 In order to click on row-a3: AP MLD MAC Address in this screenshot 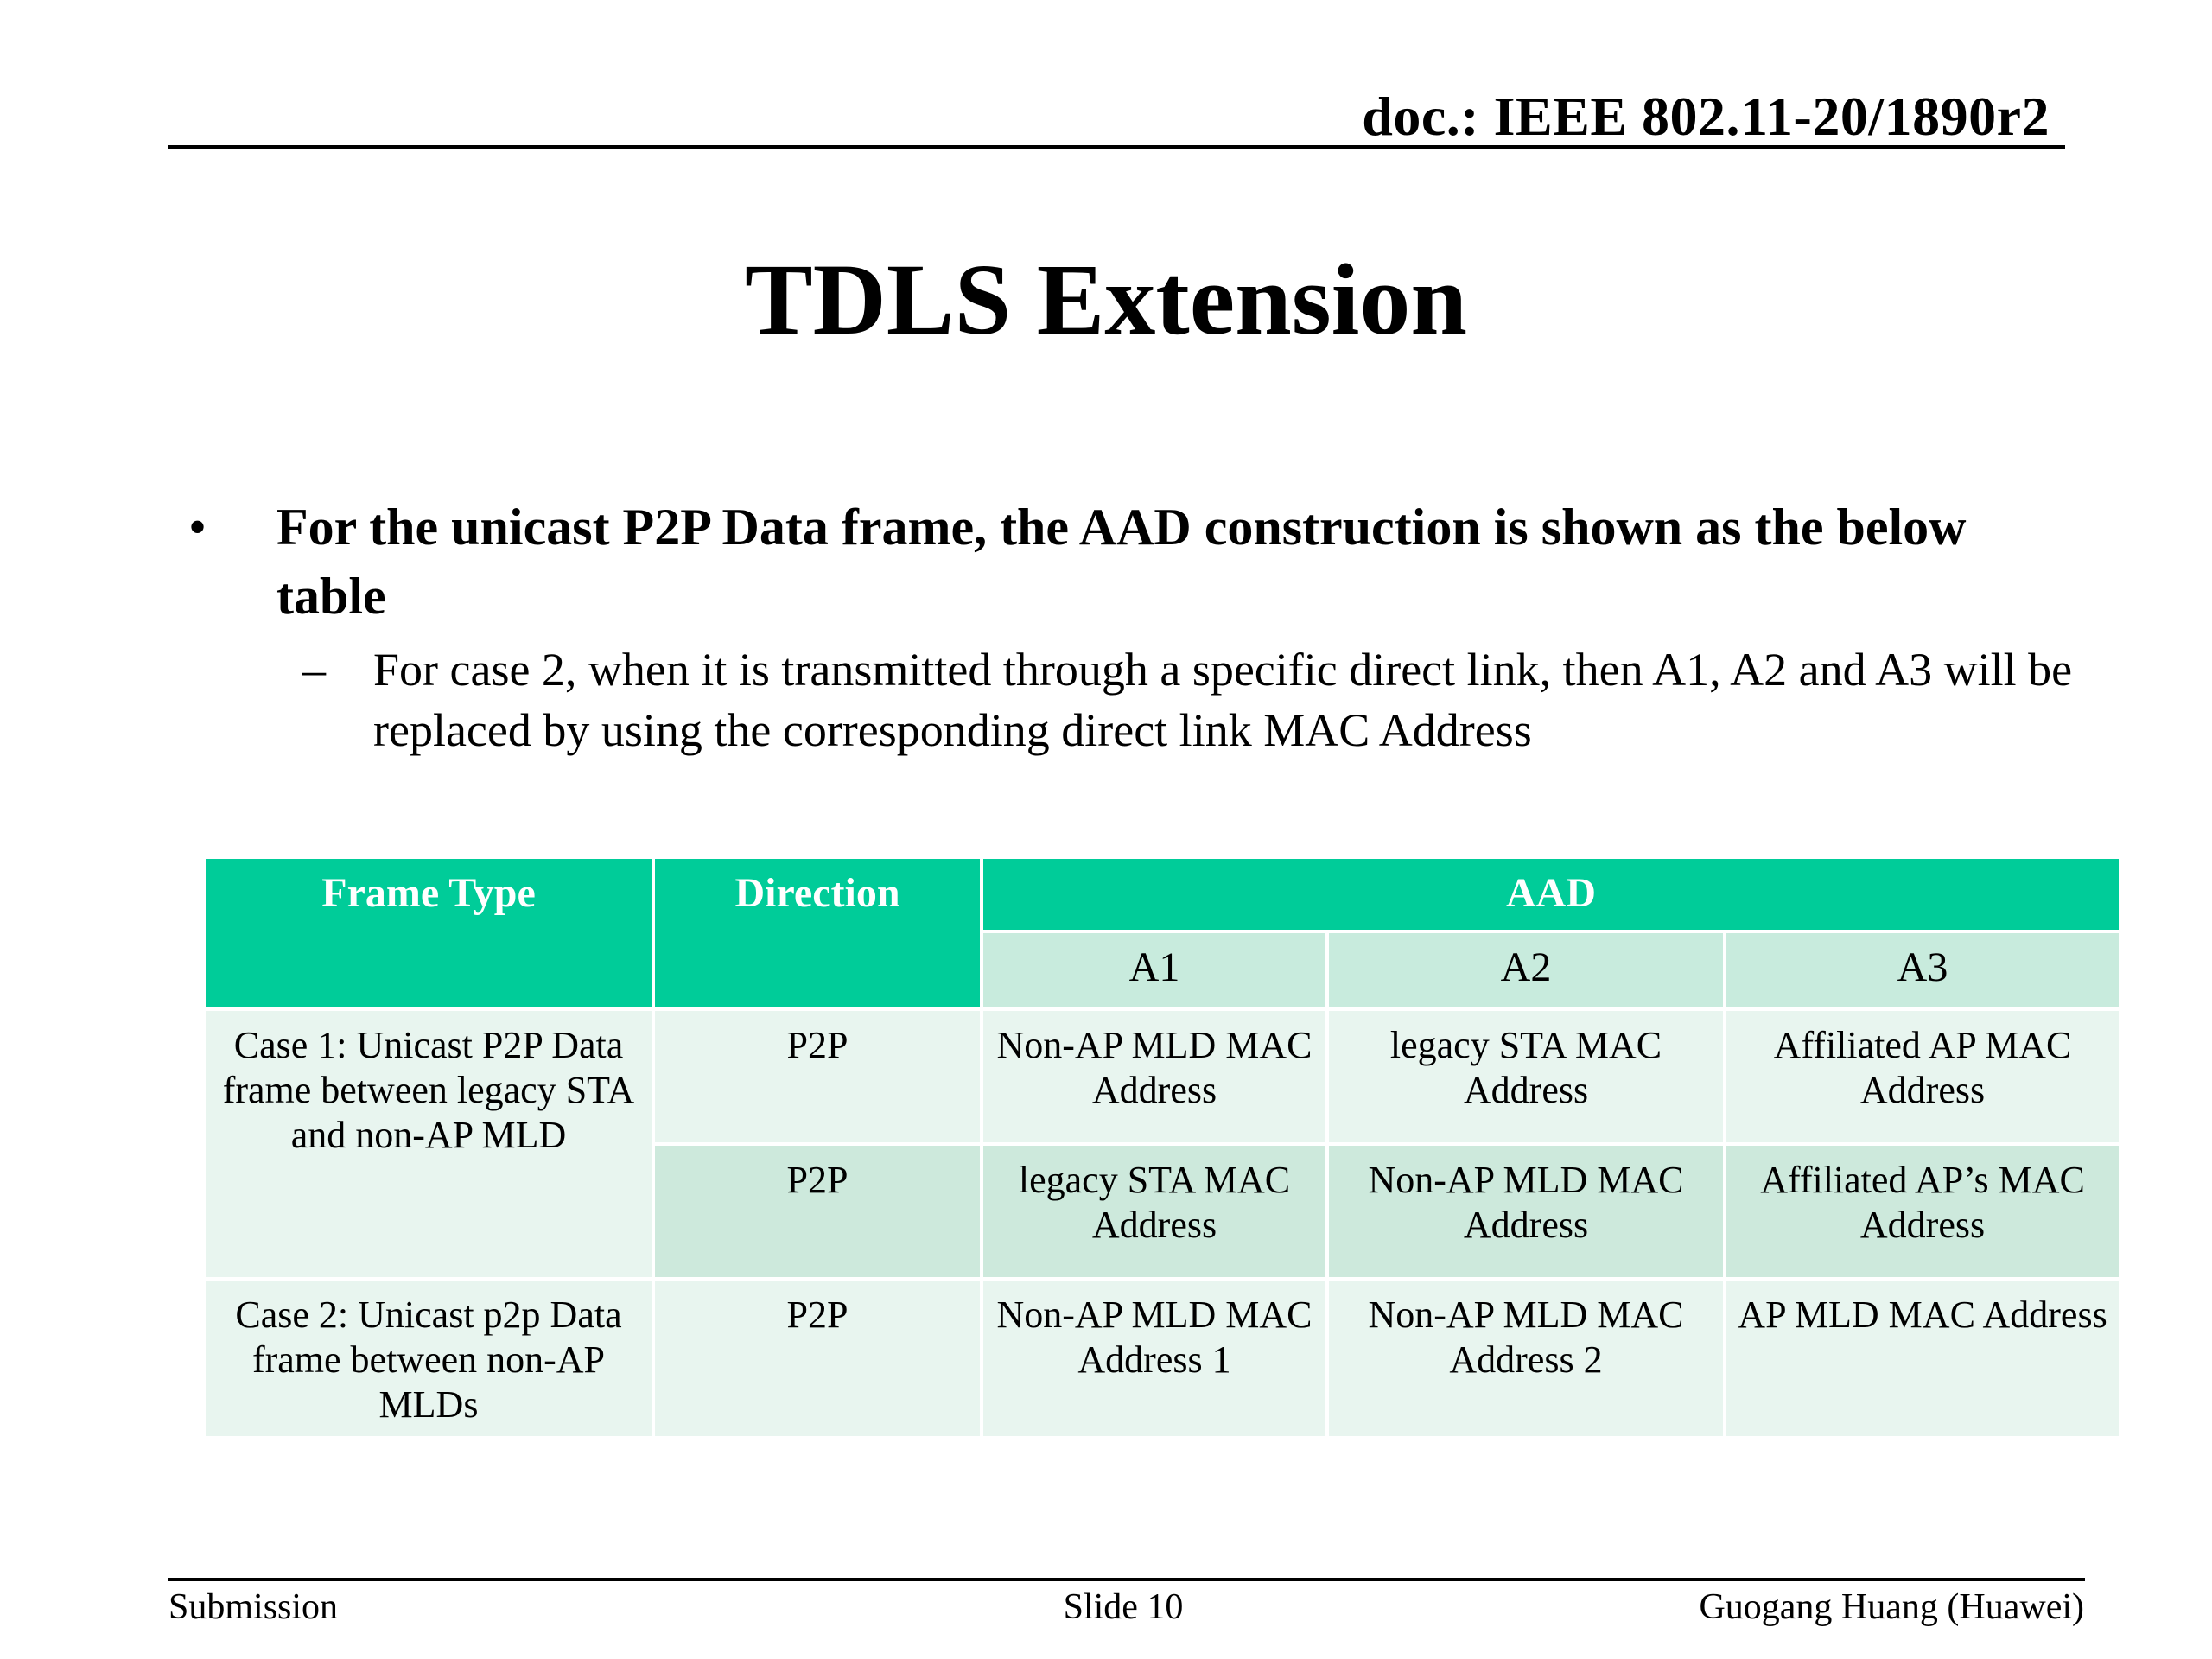, I will do `click(1922, 1358)`.